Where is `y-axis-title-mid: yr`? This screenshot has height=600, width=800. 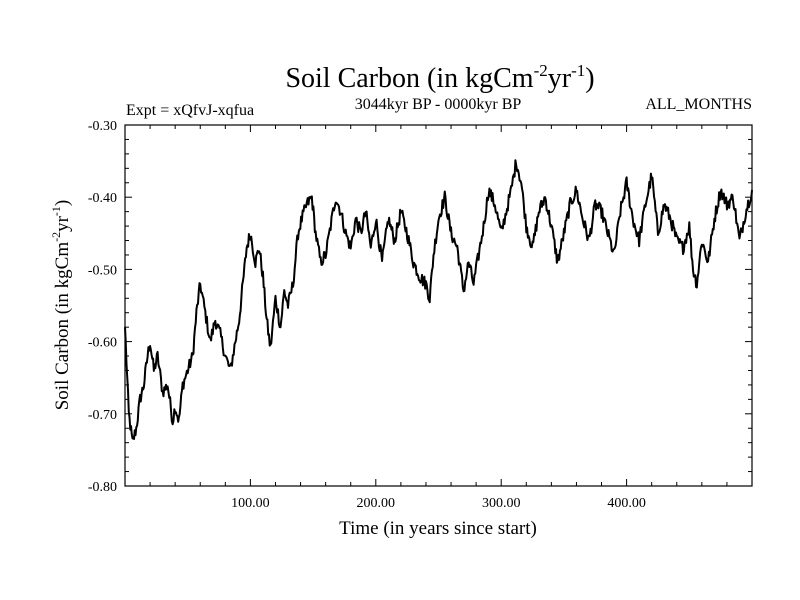 y-axis-title-mid: yr is located at coordinates (62, 223).